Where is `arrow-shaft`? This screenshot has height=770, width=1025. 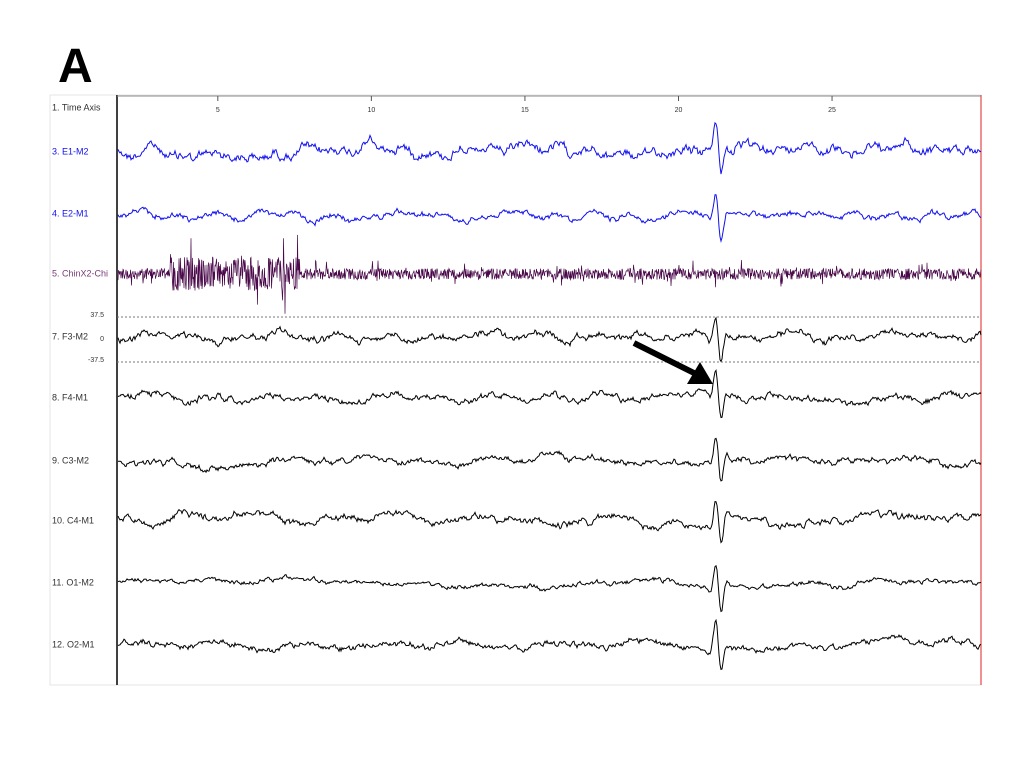 arrow-shaft is located at coordinates (665, 358).